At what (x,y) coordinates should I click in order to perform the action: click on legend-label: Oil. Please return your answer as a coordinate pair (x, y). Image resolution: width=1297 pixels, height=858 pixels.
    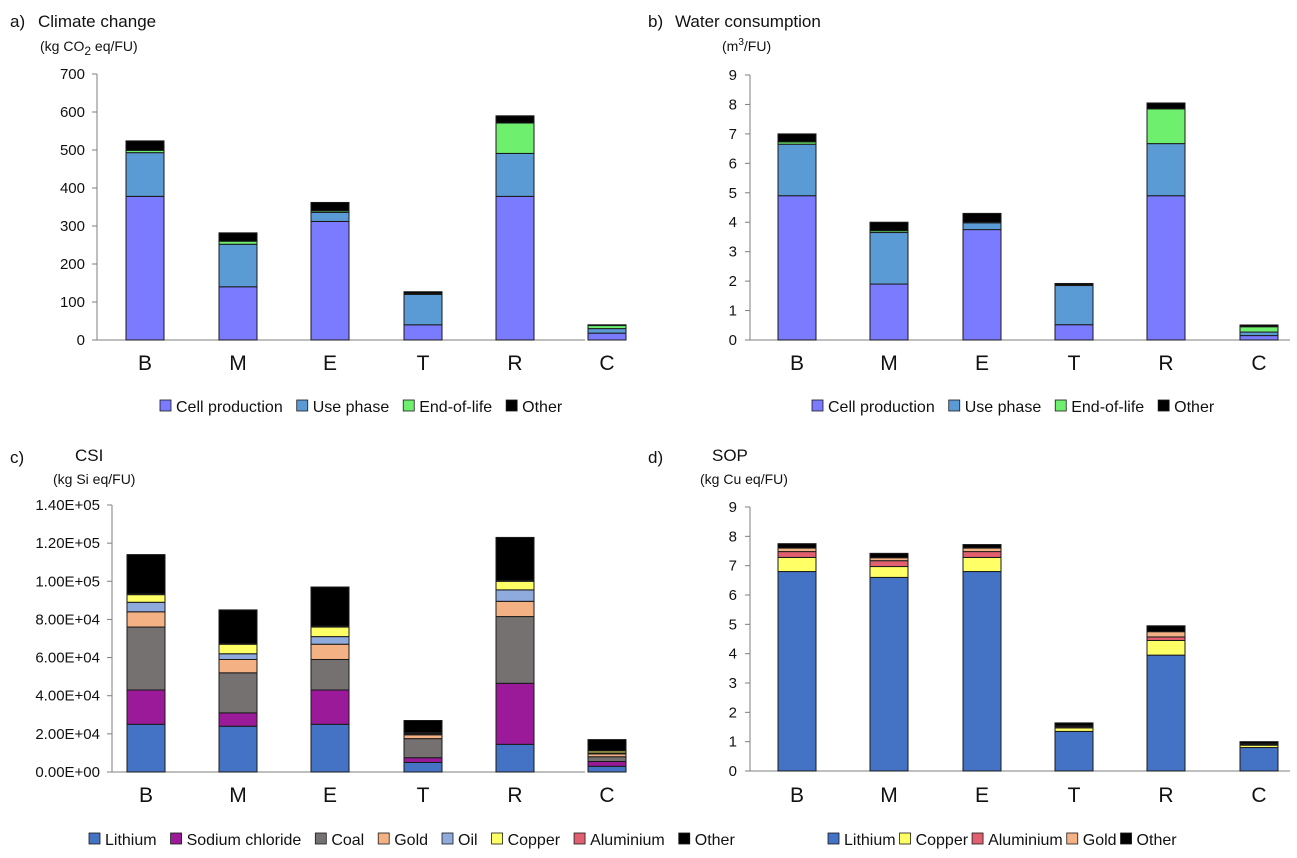
    Looking at the image, I should click on (468, 840).